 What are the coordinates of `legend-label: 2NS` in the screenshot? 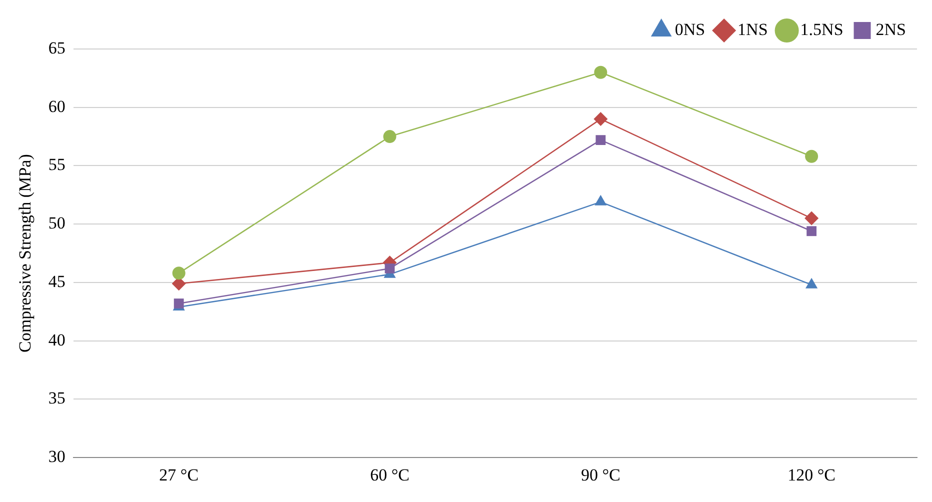 It's located at (891, 29).